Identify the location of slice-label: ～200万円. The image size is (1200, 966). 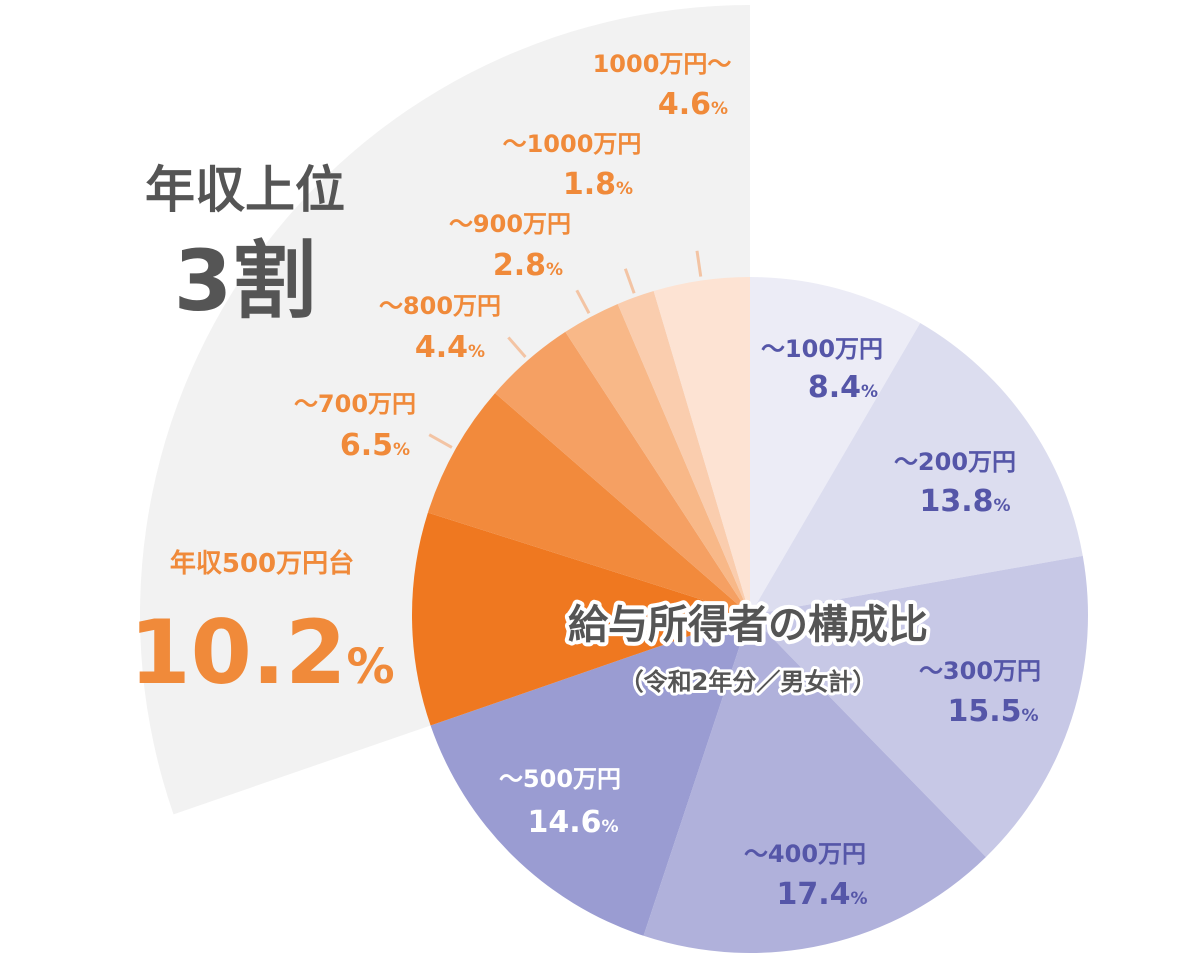
(955, 462).